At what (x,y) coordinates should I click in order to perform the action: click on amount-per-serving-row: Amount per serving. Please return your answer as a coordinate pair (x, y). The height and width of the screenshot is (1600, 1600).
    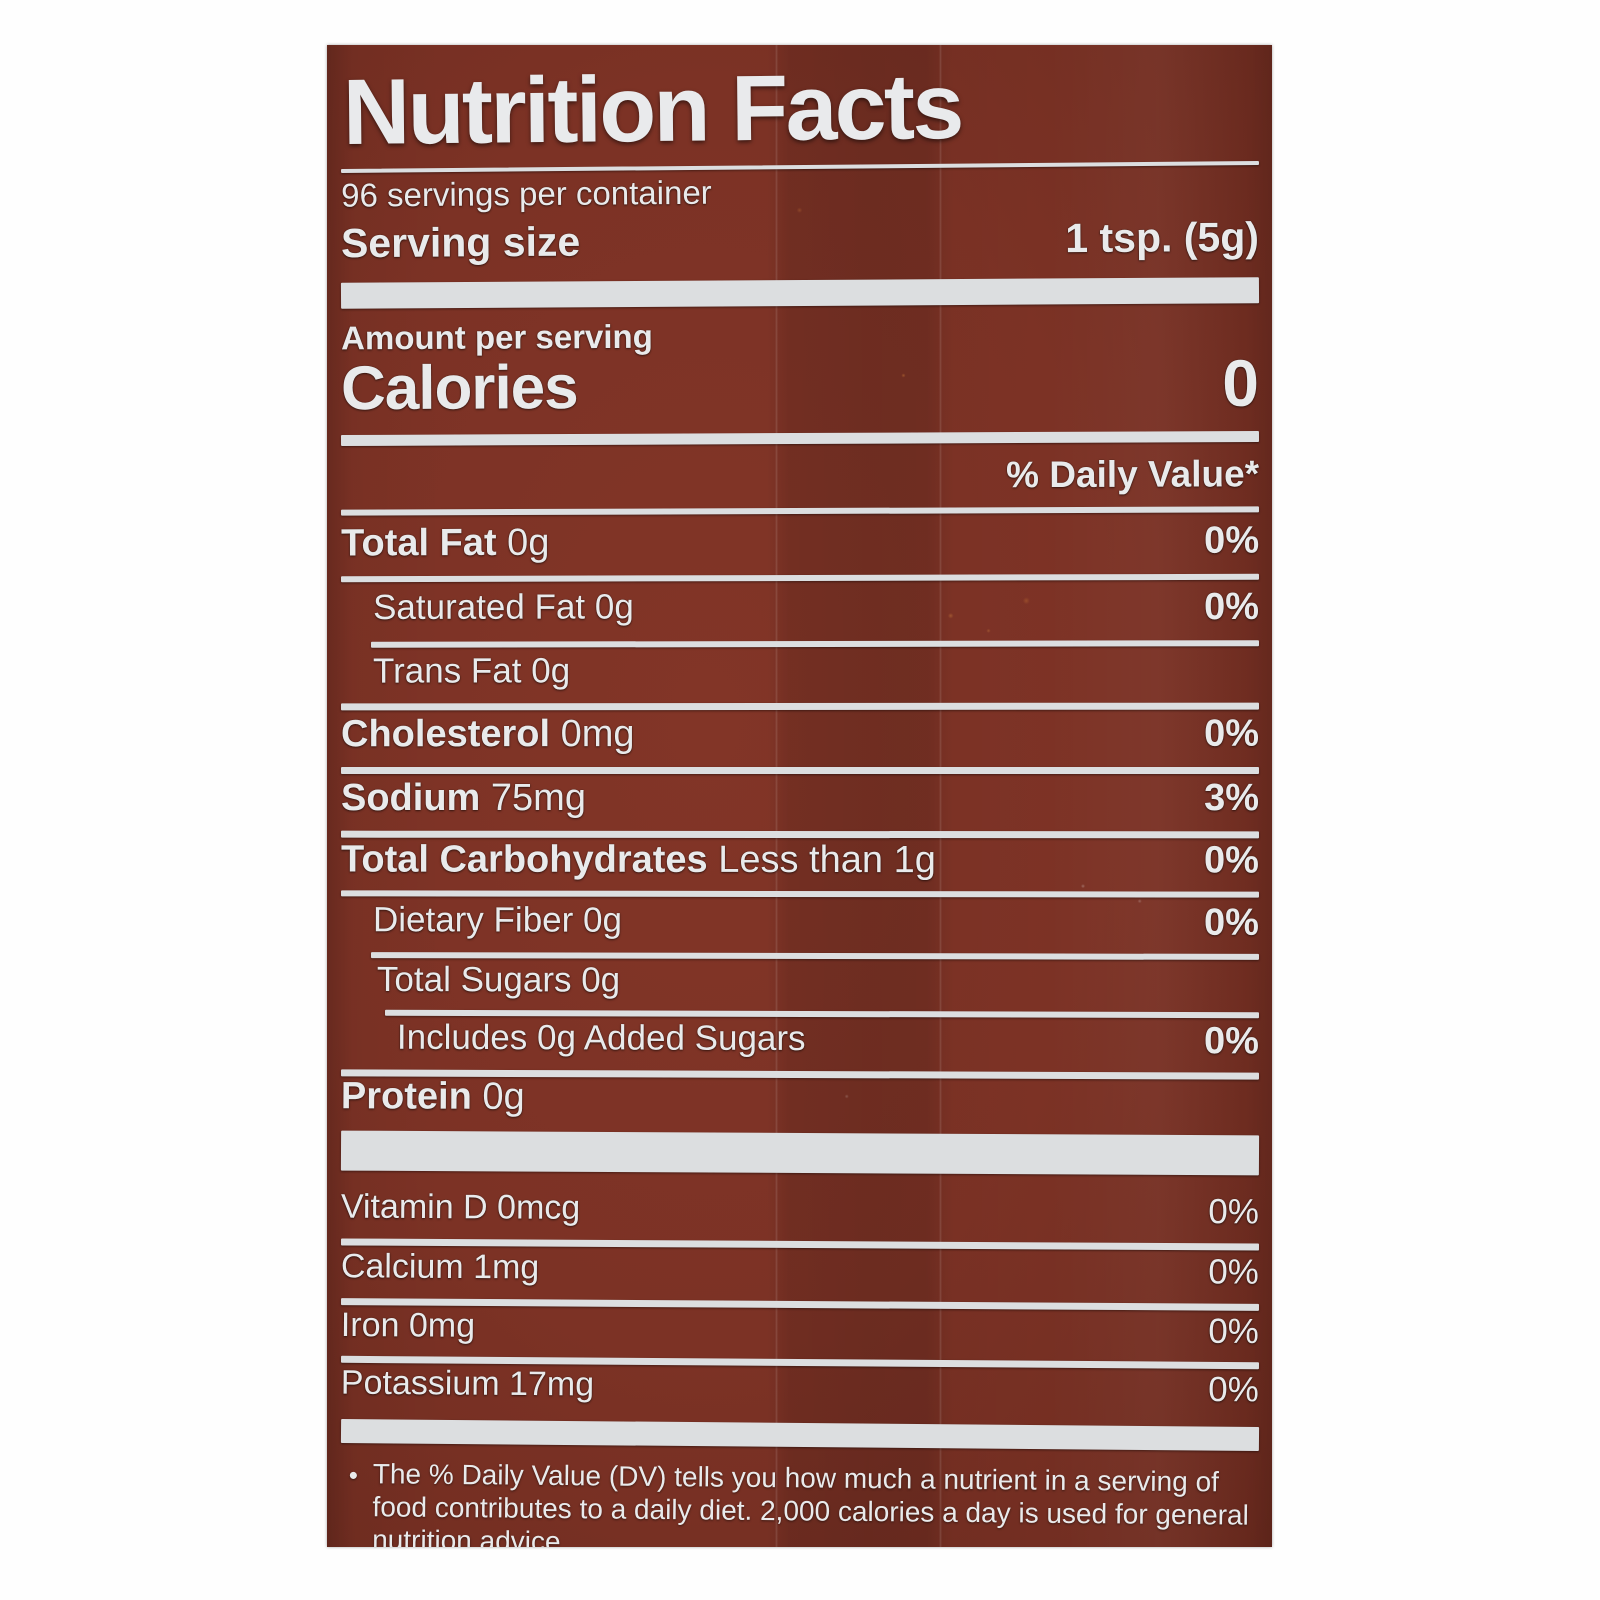
    Looking at the image, I should click on (800, 336).